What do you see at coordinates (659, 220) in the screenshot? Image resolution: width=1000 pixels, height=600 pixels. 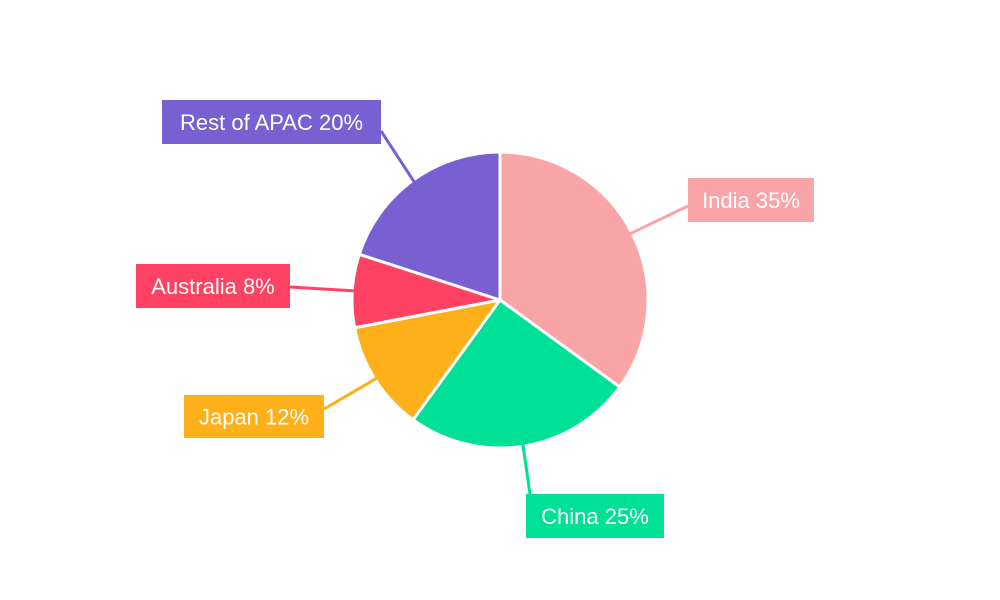 I see `leader-line-india` at bounding box center [659, 220].